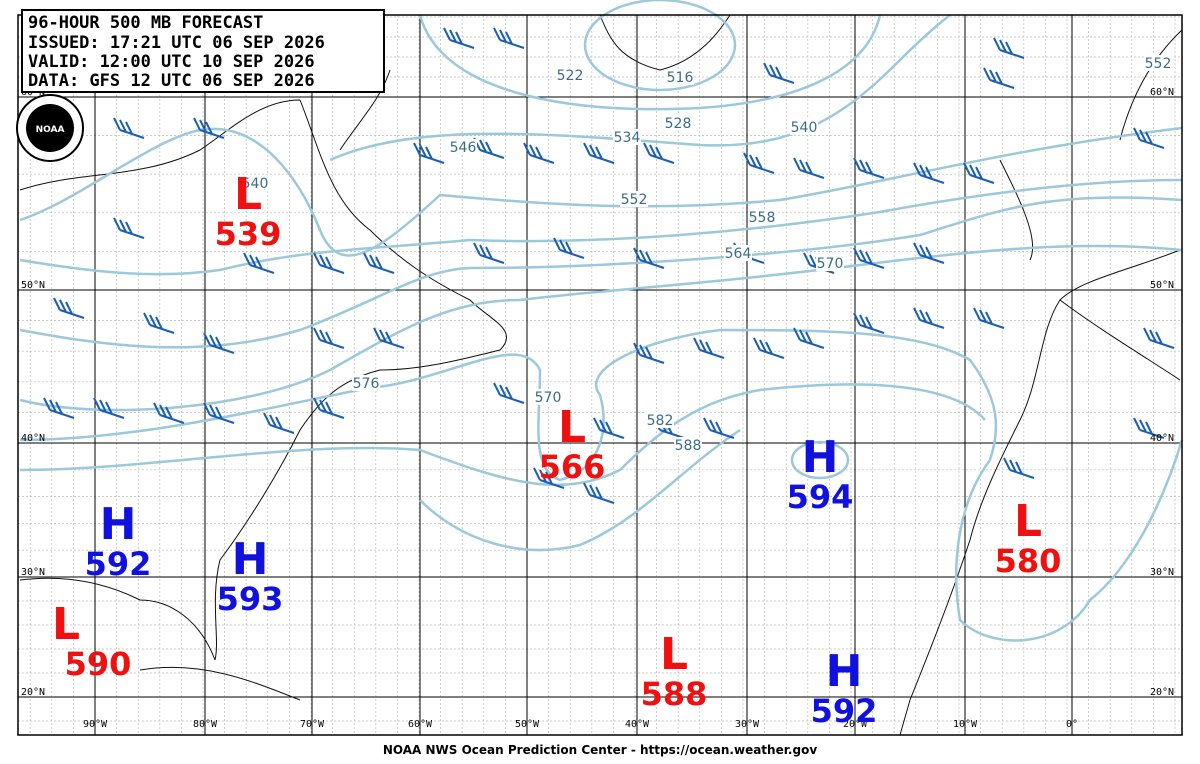  I want to click on header-line: 96-HOUR 500 MB FORECAST, so click(145, 23).